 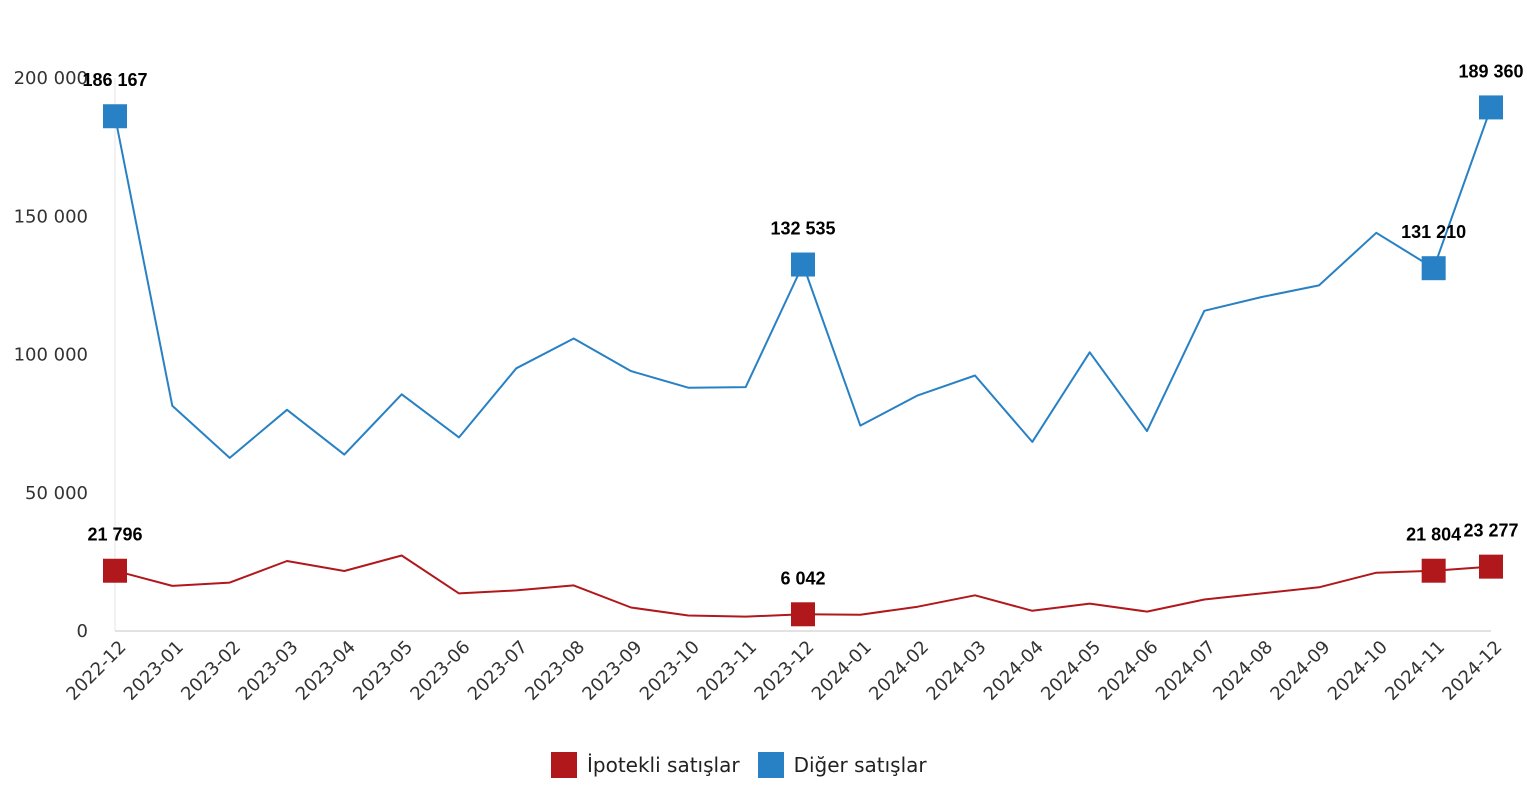 What do you see at coordinates (727, 671) in the screenshot?
I see `x-tick-label: 2023-11` at bounding box center [727, 671].